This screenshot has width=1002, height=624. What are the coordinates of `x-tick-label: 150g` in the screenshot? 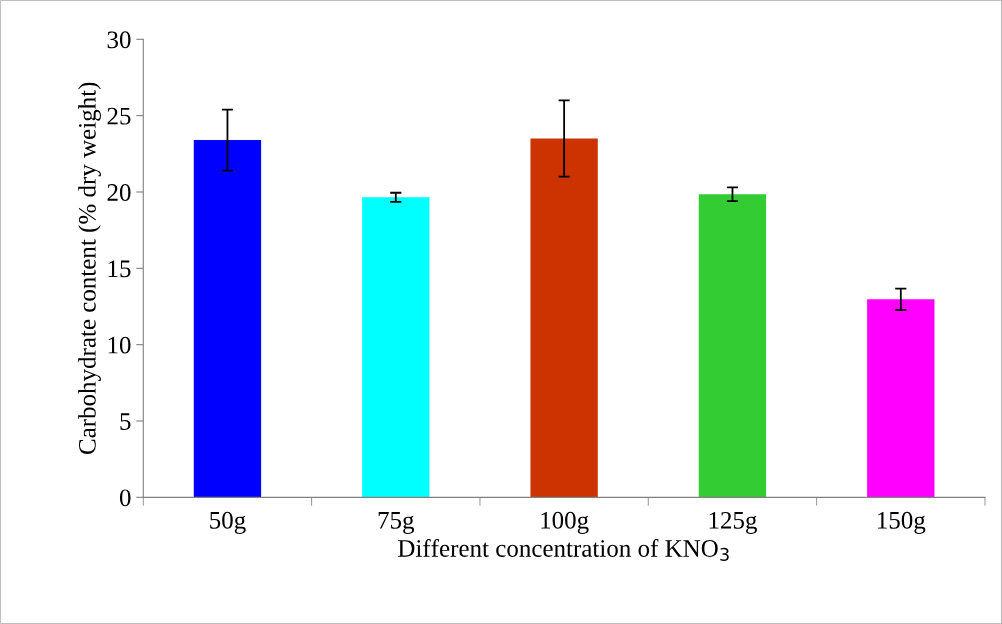 It's located at (902, 522).